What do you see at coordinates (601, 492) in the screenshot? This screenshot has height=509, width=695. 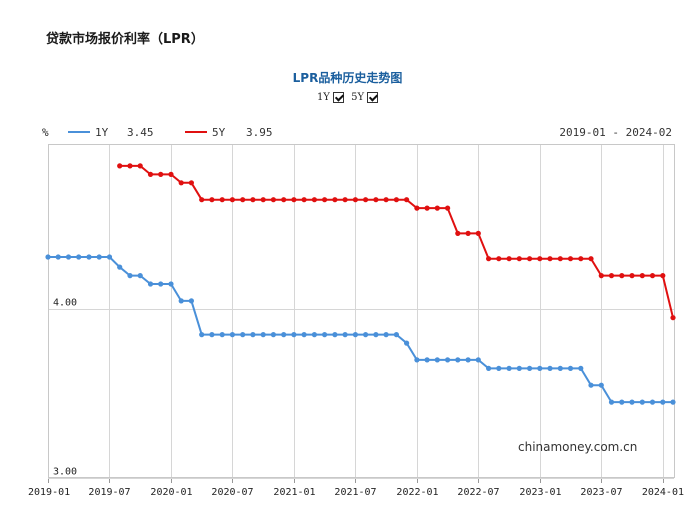 I see `x-tick-label: 2023-07` at bounding box center [601, 492].